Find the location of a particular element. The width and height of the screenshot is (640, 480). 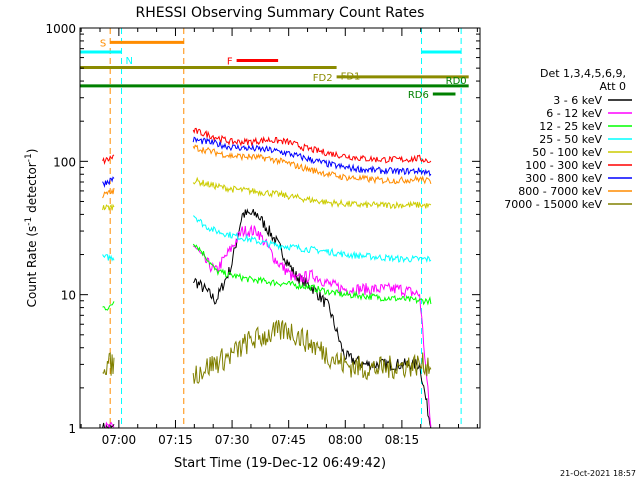

legend-entry-50-100-kev: 50 - 100 keV is located at coordinates (582, 152).